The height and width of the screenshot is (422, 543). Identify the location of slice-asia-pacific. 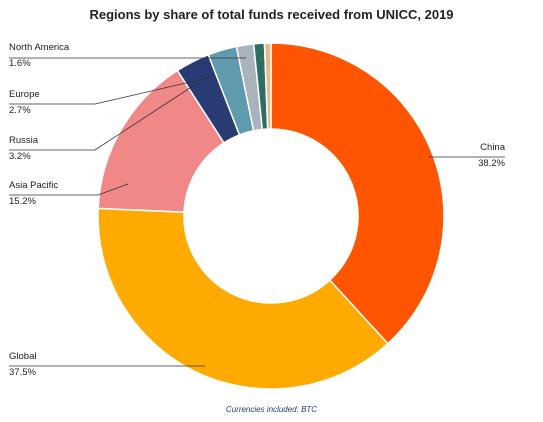
(161, 141).